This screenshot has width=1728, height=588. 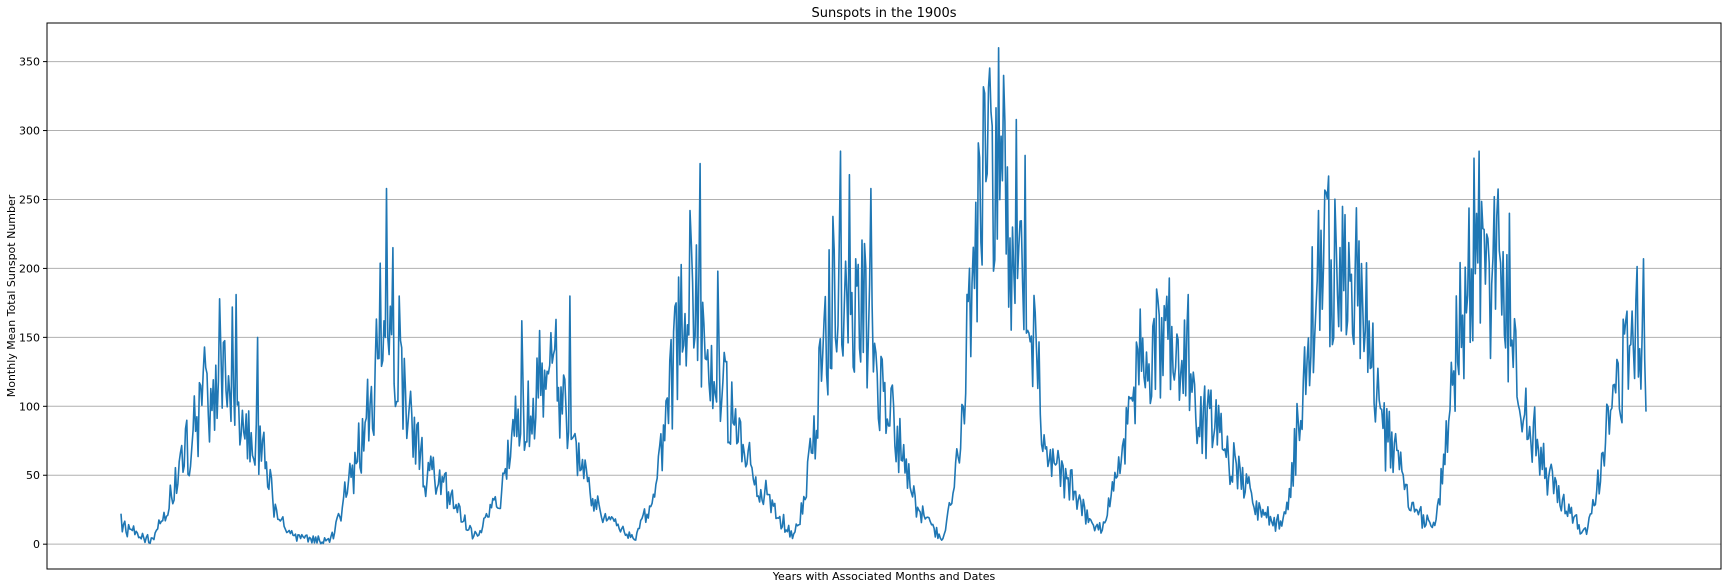 What do you see at coordinates (36, 544) in the screenshot?
I see `y-tick-label: 0` at bounding box center [36, 544].